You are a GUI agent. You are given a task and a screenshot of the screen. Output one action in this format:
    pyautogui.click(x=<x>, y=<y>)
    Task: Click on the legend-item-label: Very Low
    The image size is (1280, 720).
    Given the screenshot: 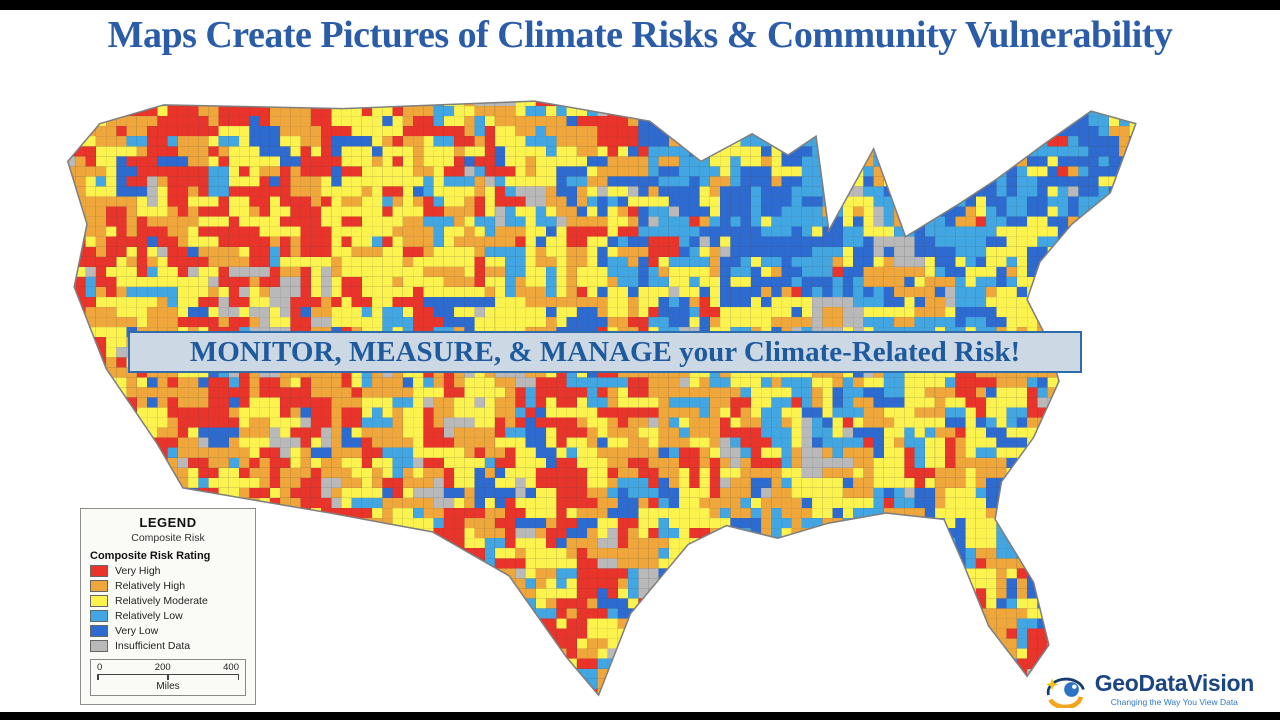 What is the action you would take?
    pyautogui.click(x=137, y=631)
    